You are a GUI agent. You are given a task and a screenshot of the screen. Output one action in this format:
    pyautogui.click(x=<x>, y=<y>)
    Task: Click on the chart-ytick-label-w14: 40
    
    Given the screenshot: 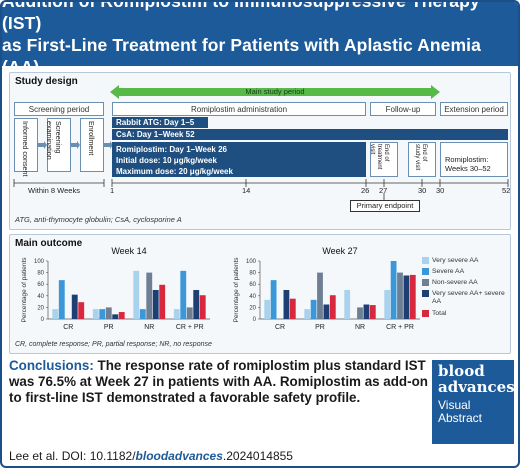 What is the action you would take?
    pyautogui.click(x=40, y=297)
    